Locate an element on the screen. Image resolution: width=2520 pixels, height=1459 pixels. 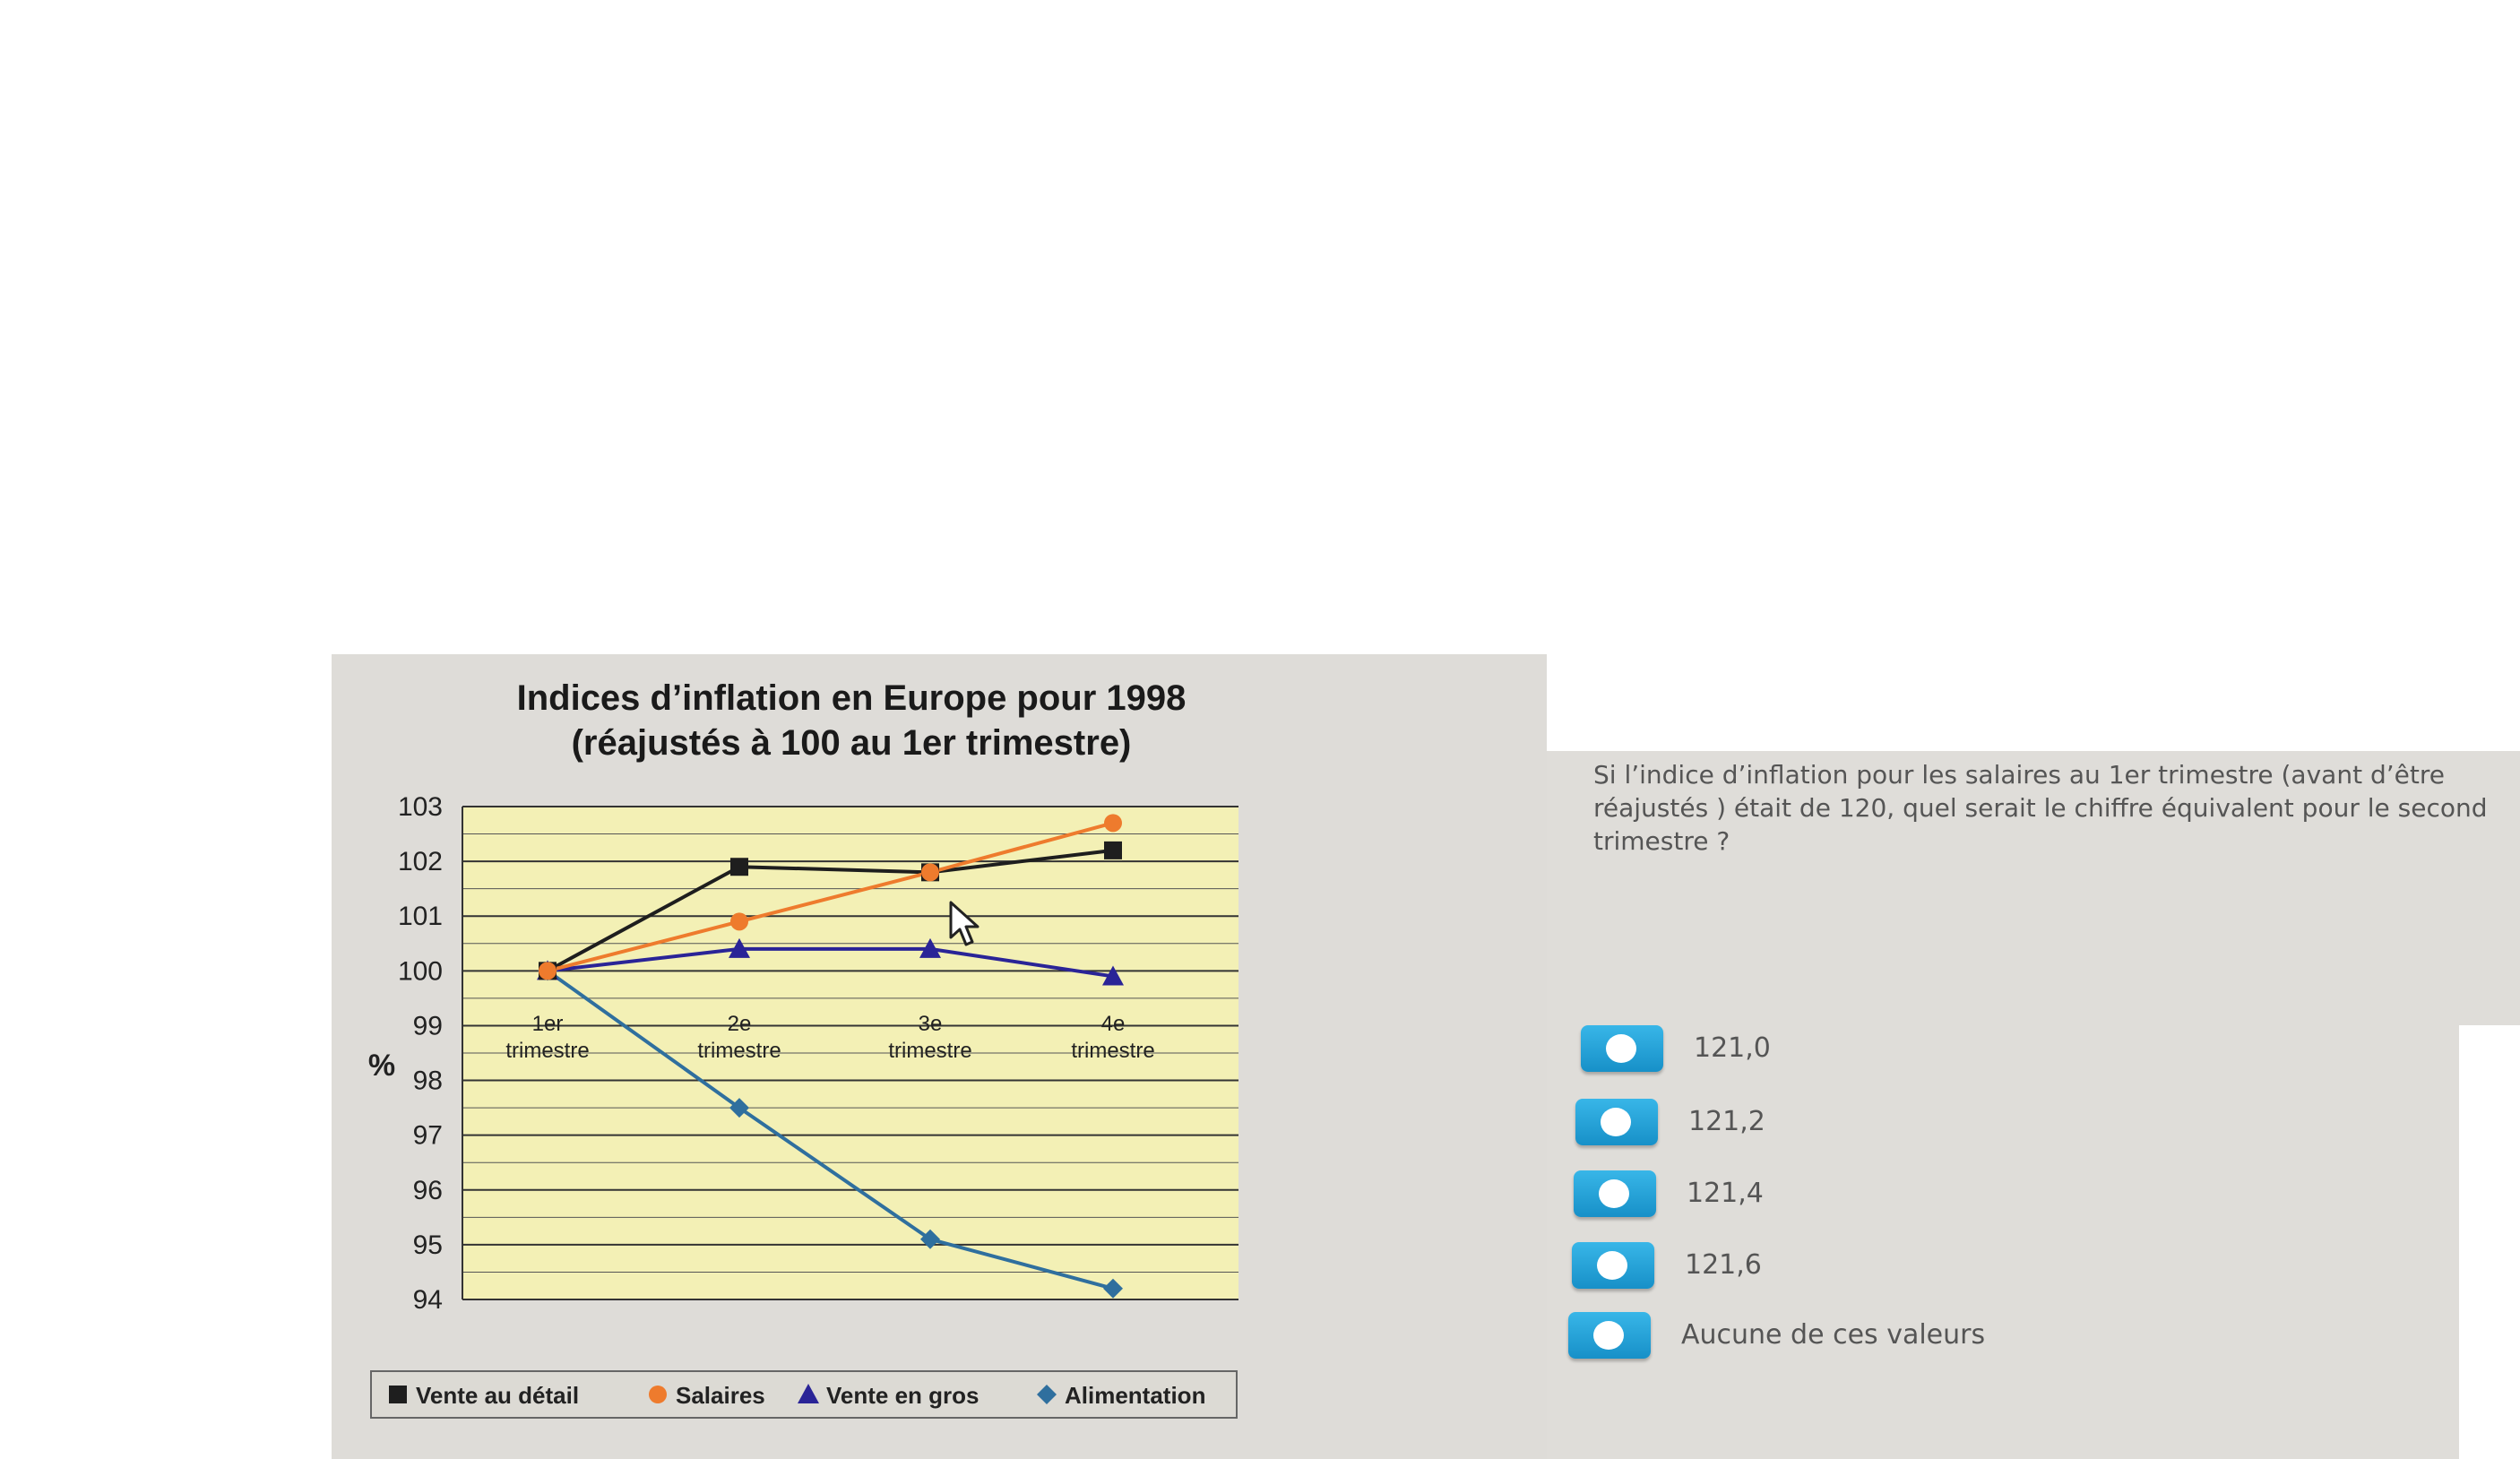
answer-label: 121,2 is located at coordinates (1726, 1121).